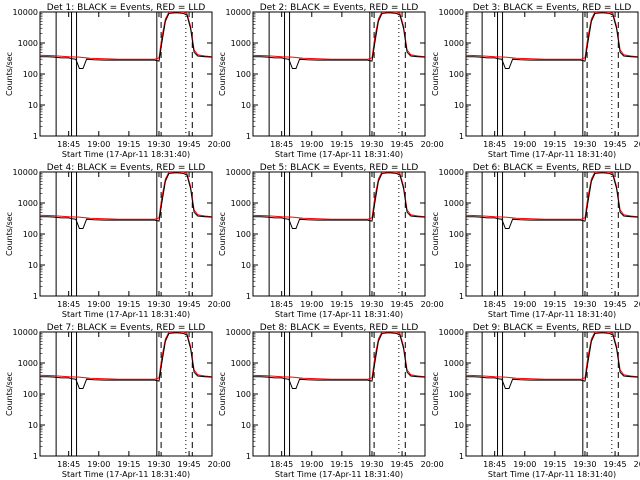 Image resolution: width=640 pixels, height=480 pixels. What do you see at coordinates (552, 168) in the screenshot?
I see `panel-title: Det 6: BLACK = Events, RED = LLD` at bounding box center [552, 168].